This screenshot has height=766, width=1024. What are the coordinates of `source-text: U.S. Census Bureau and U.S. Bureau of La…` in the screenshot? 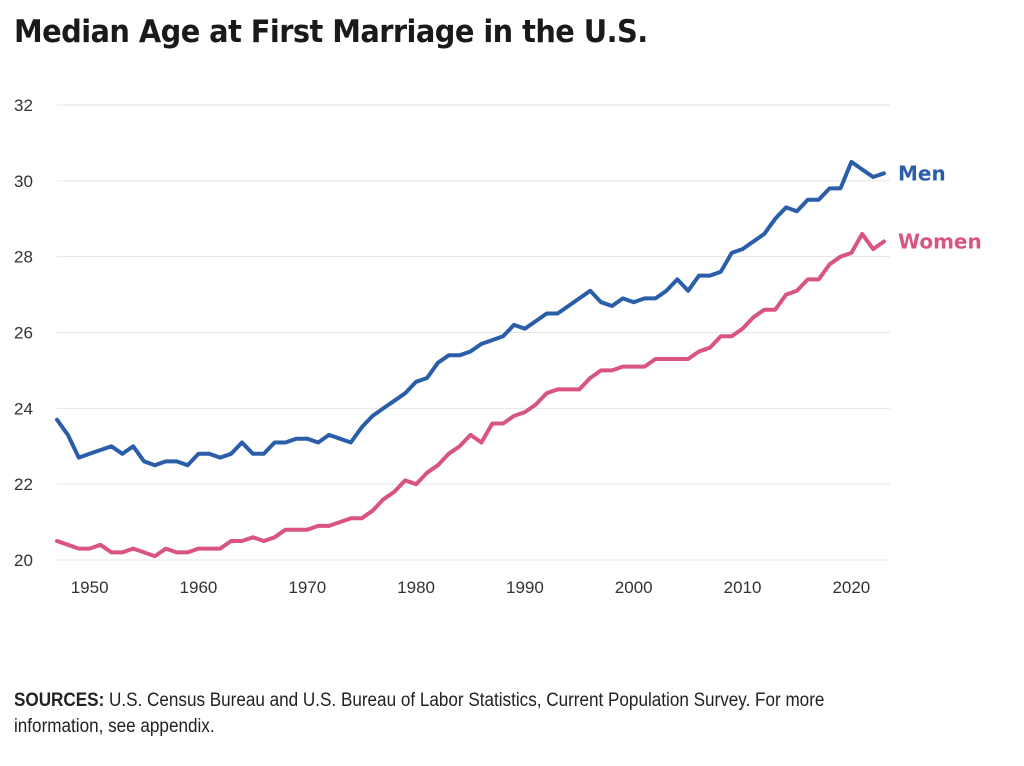 It's located at (419, 713).